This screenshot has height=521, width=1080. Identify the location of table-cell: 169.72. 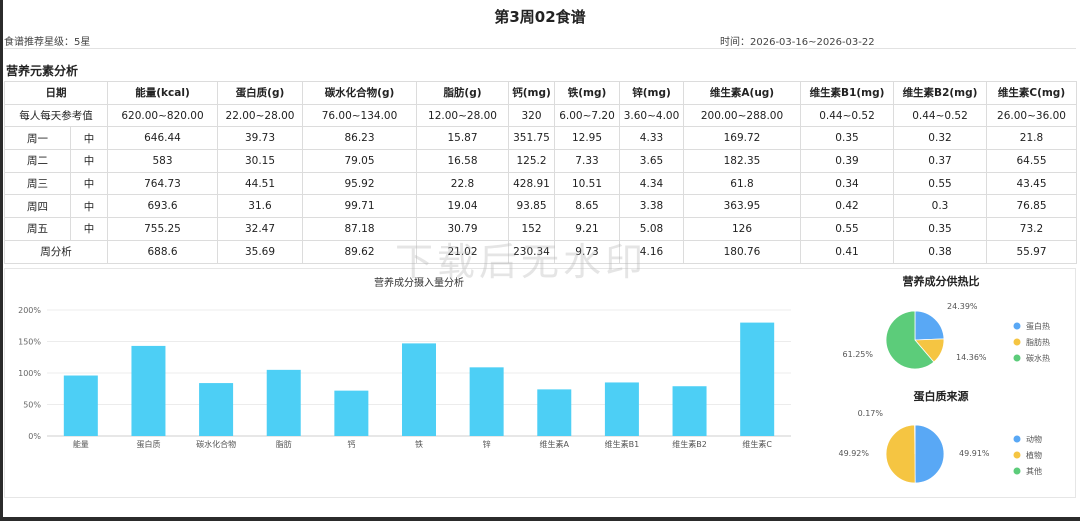
(742, 138).